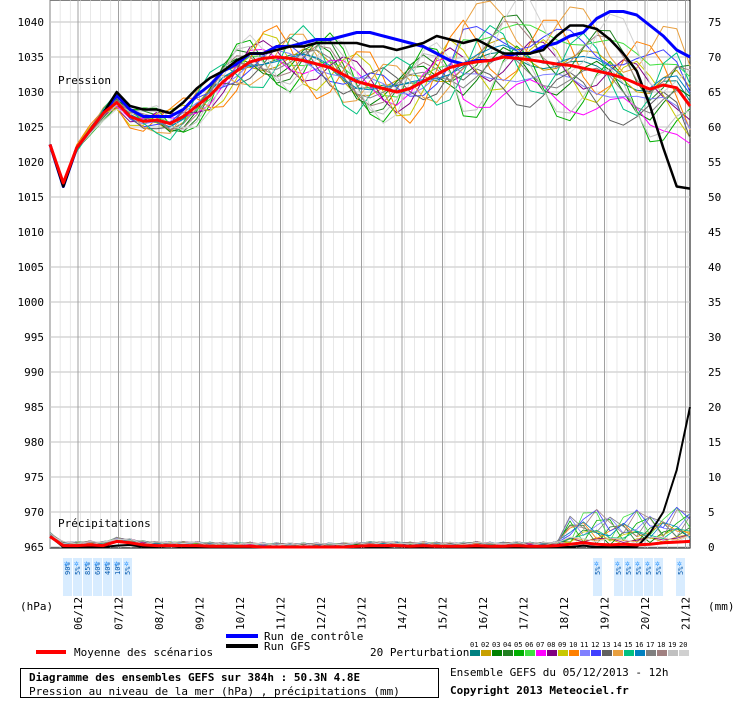 Image resolution: width=740 pixels, height=704 pixels. Describe the element at coordinates (370, 542) in the screenshot. I see `mean-precip-line` at that location.